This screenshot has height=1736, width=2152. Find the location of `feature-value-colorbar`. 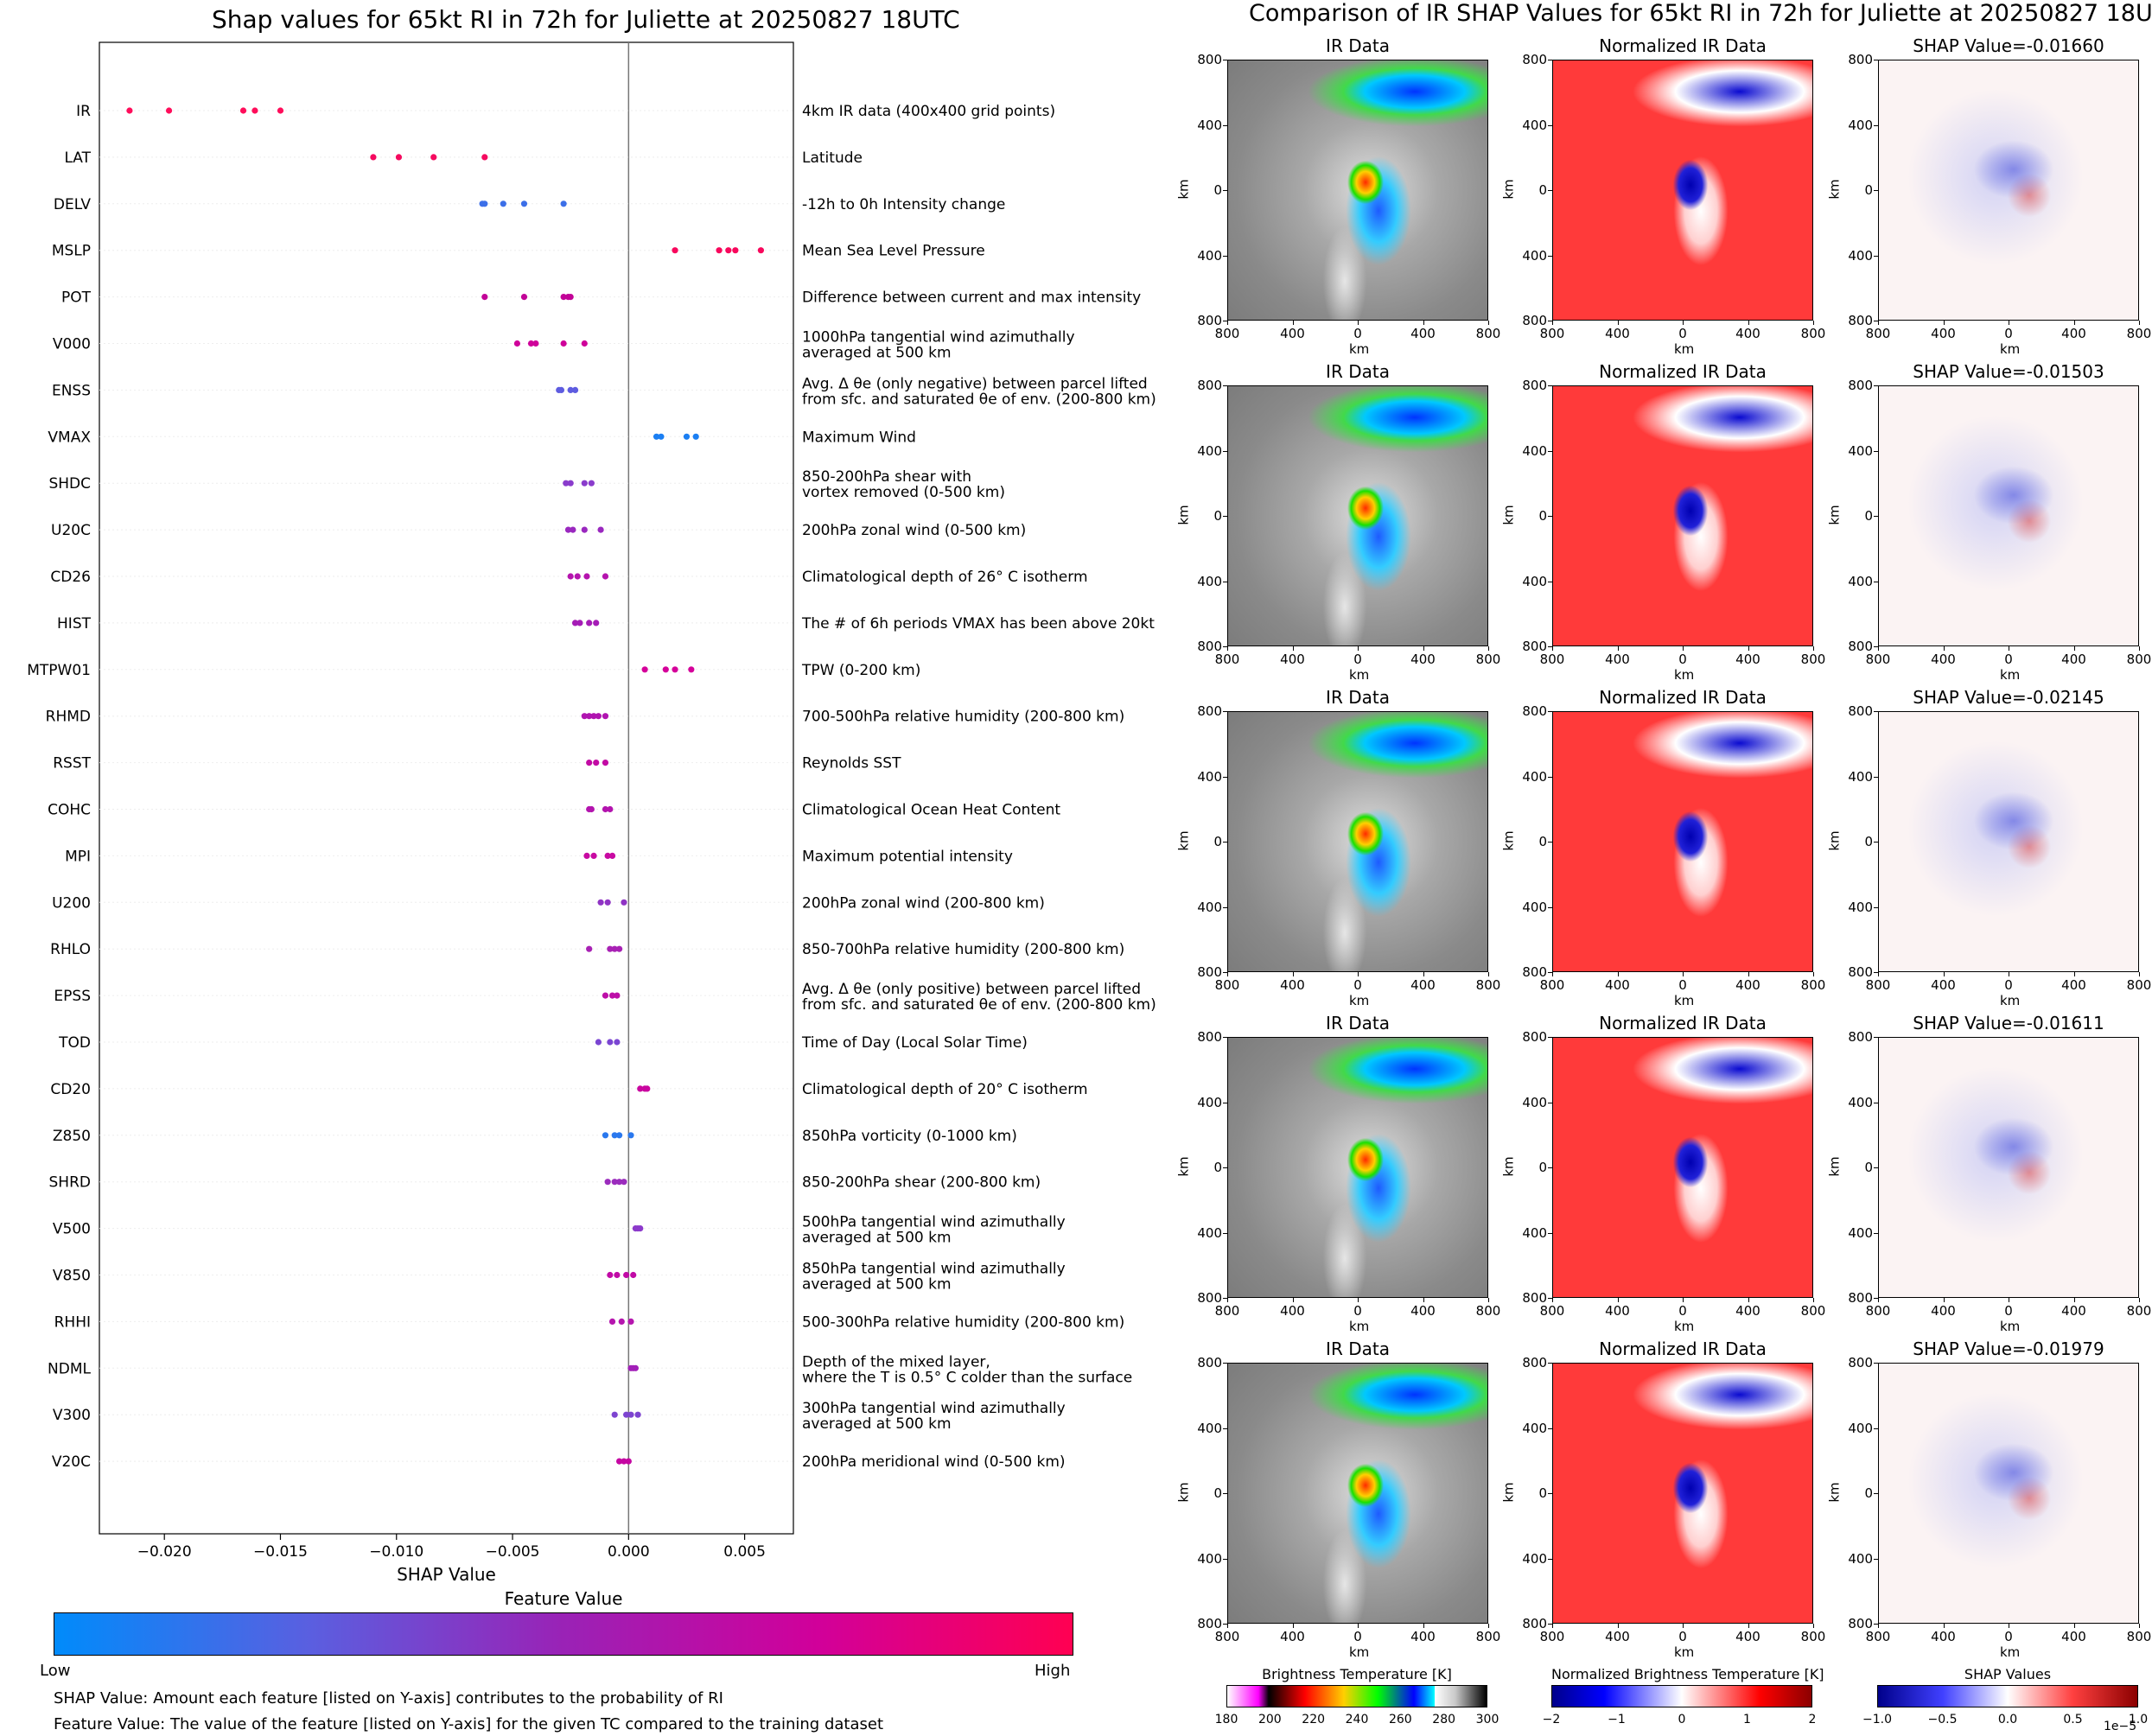

feature-value-colorbar is located at coordinates (563, 1634).